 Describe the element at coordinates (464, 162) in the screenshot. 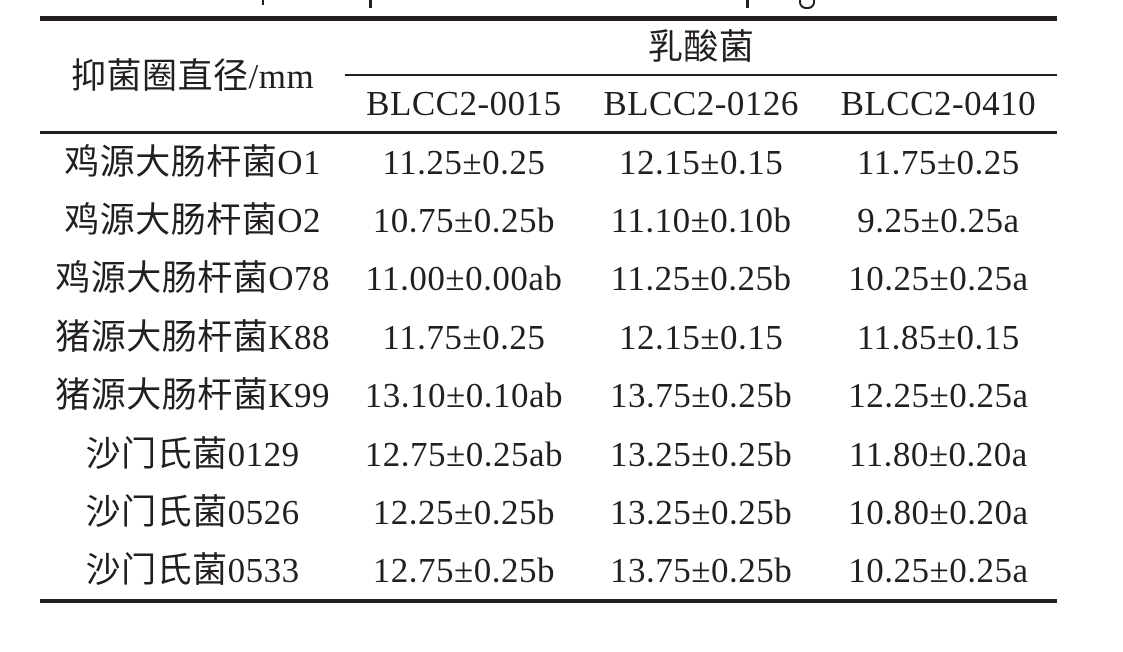

I see `value-cell: 11.25±0.25` at that location.